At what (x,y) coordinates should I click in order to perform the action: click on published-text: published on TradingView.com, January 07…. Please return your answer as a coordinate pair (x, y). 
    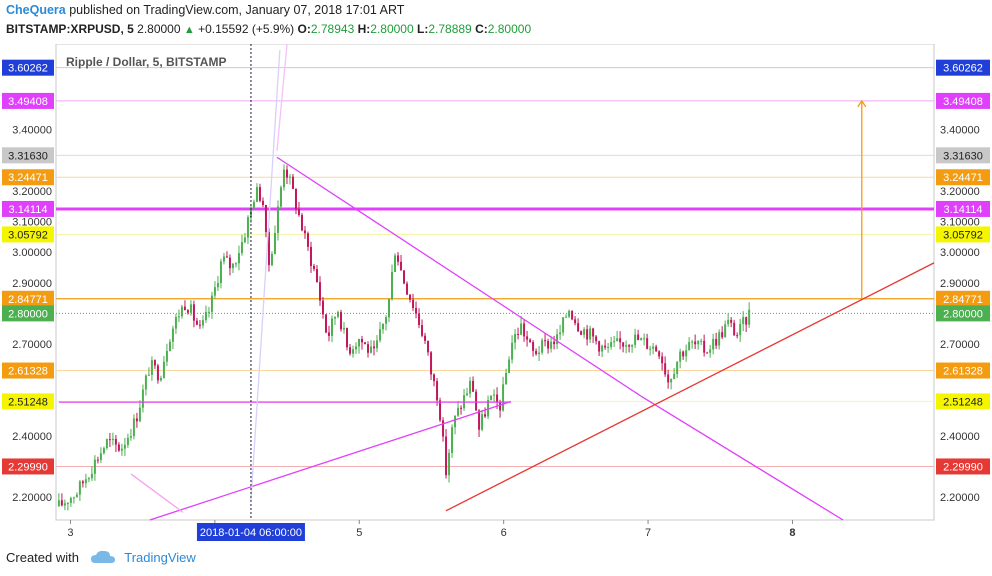
    Looking at the image, I should click on (237, 10).